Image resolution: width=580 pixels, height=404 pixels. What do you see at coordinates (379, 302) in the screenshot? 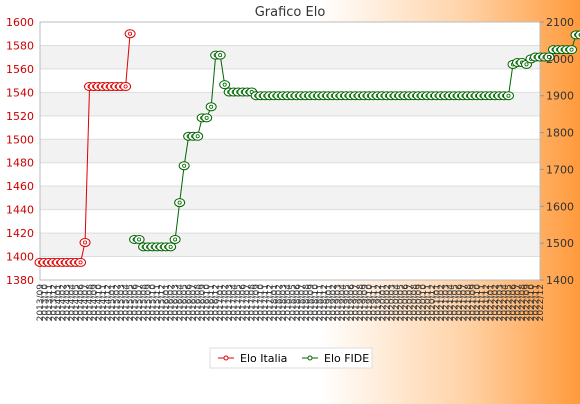
I see `x-tick-label: 2019/12` at bounding box center [379, 302].